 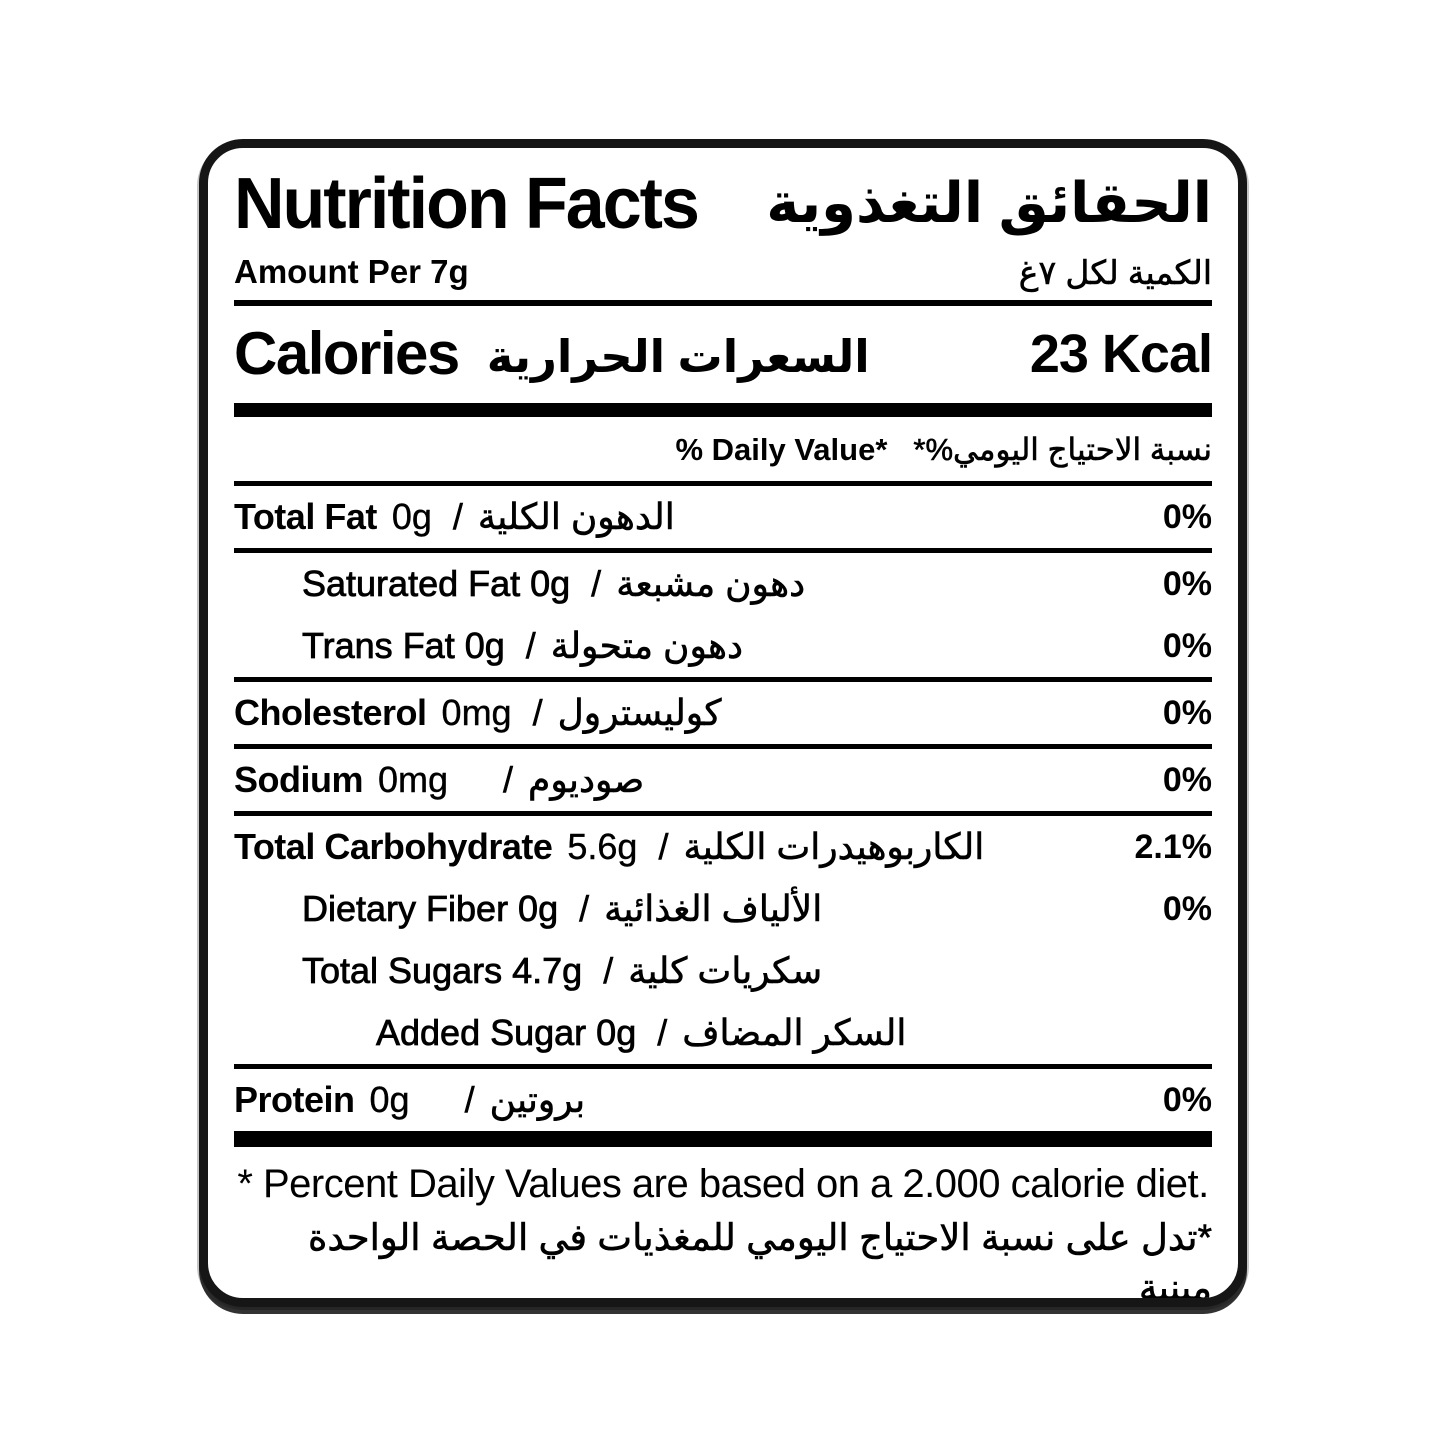 I want to click on row-total-sugars-label: Total Sugars 4.7g / سكريات كلية, so click(x=528, y=971).